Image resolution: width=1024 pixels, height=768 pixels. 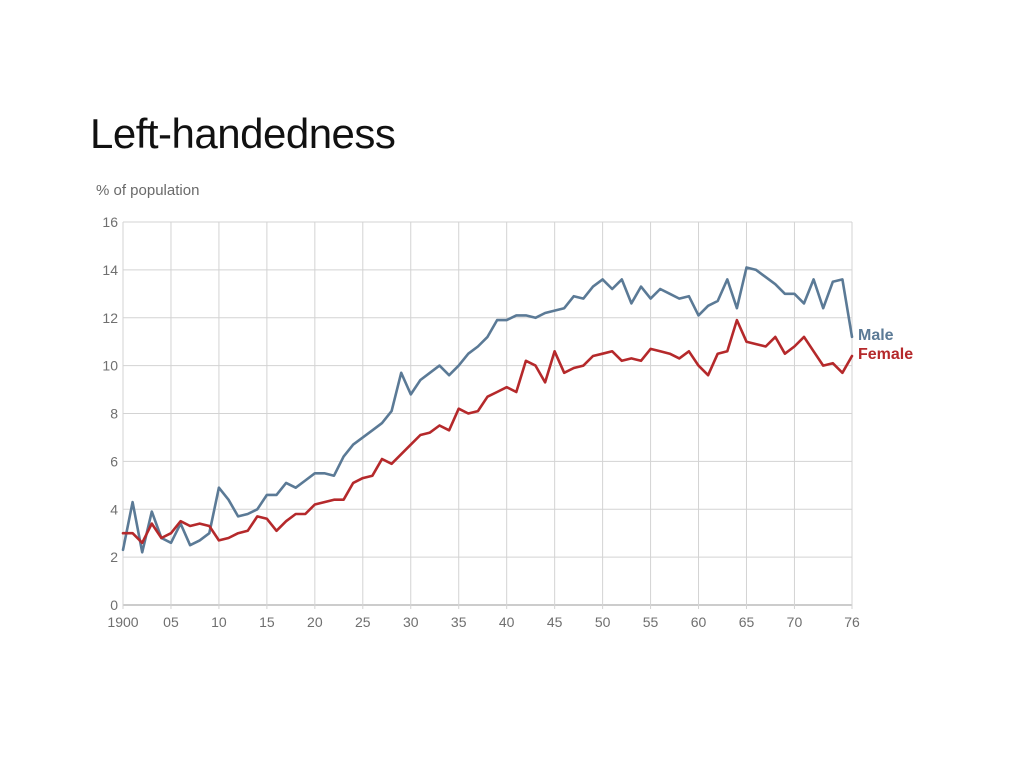 I want to click on y-tick-label: 8, so click(x=114, y=414).